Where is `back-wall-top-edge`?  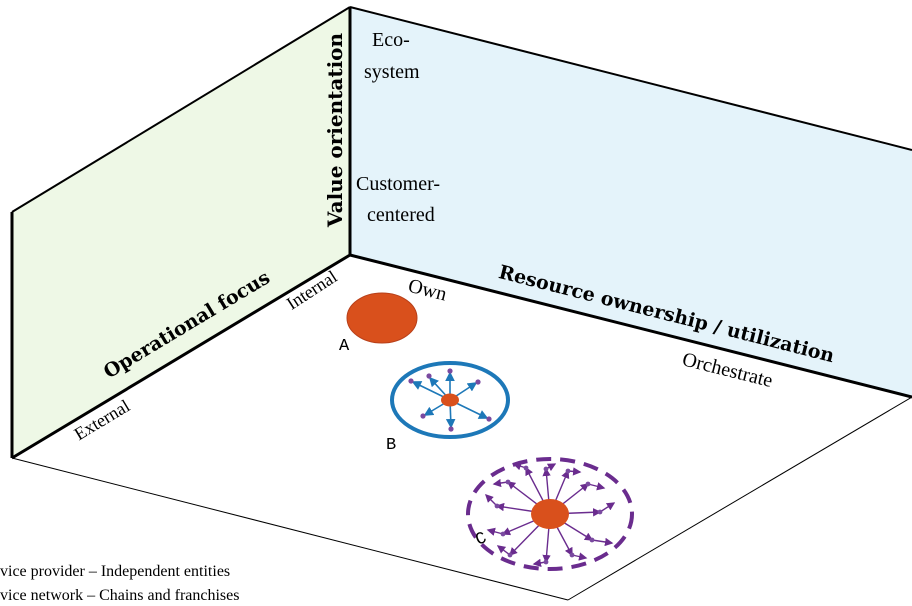
back-wall-top-edge is located at coordinates (630, 78).